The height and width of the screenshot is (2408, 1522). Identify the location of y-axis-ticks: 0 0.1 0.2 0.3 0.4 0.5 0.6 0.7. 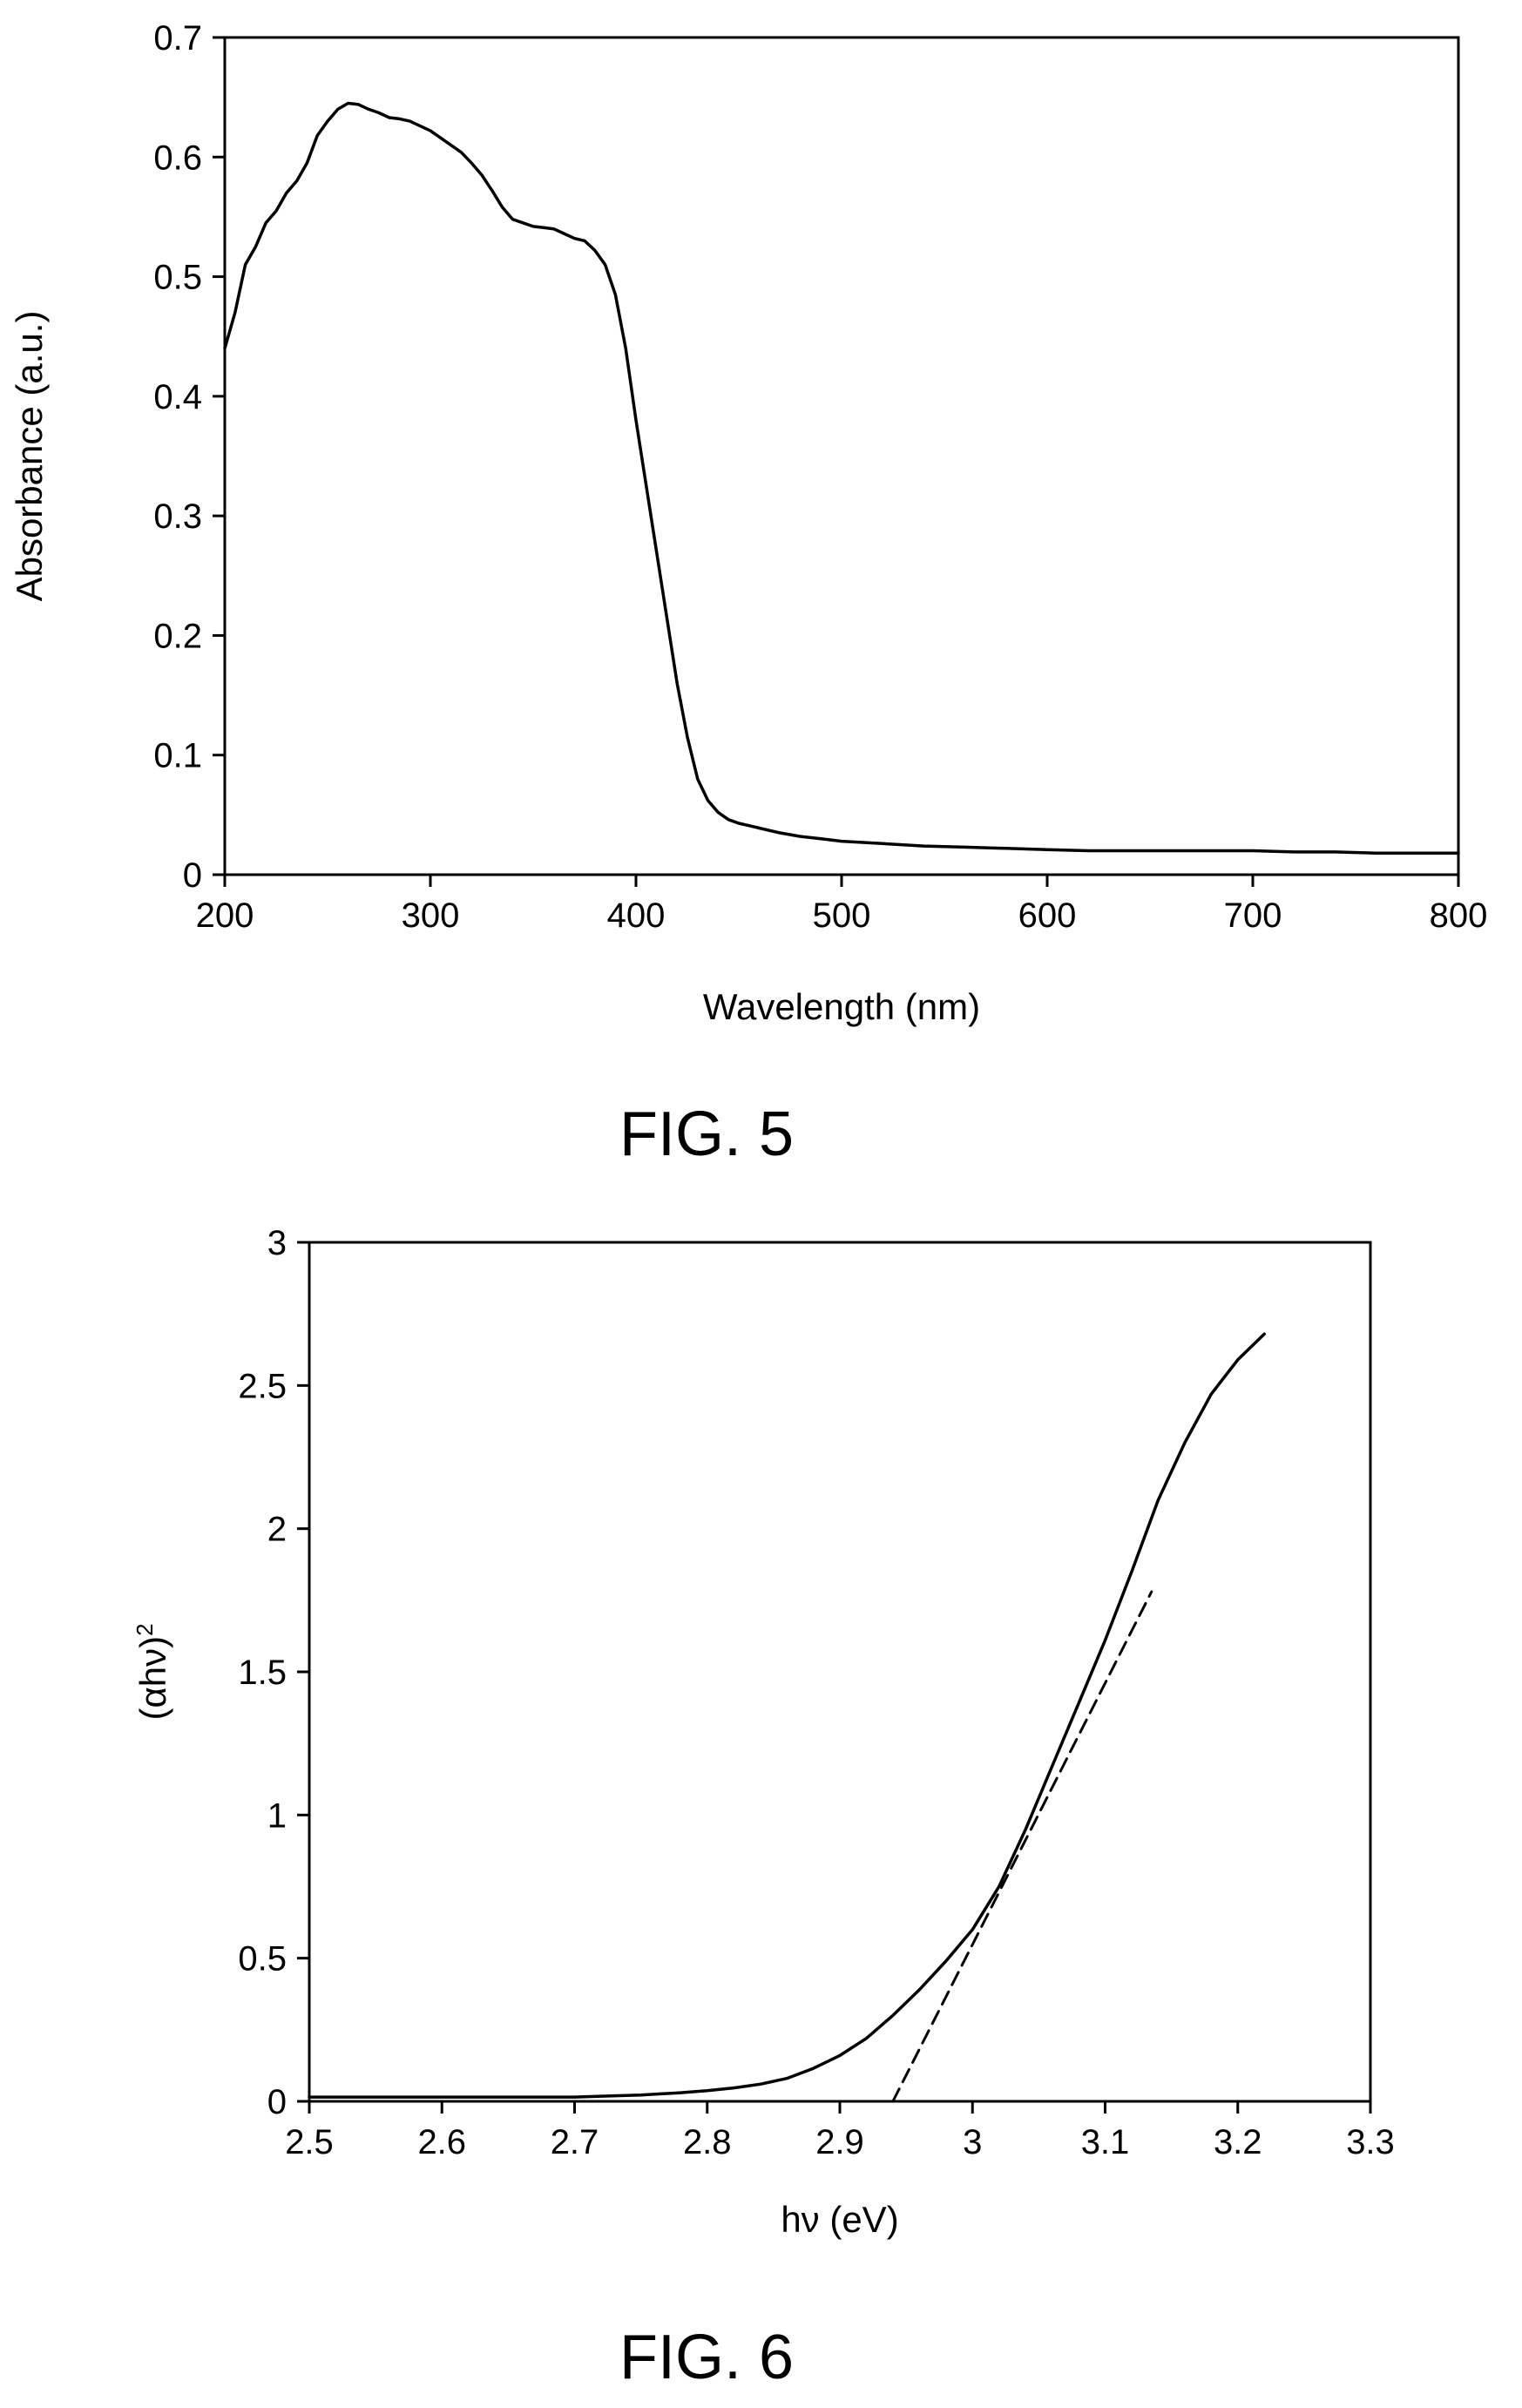
(189, 457).